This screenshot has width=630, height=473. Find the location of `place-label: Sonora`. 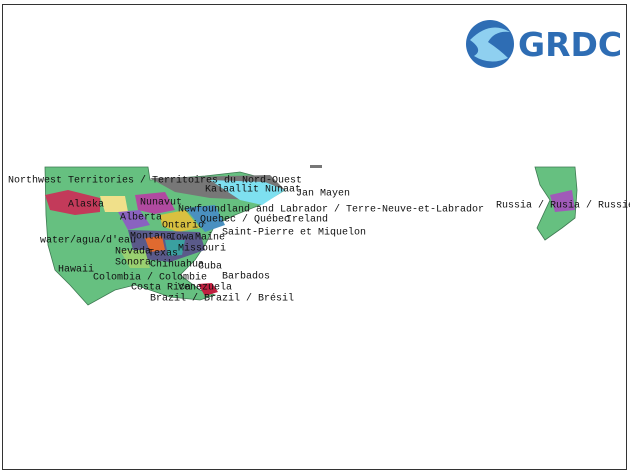

place-label: Sonora is located at coordinates (133, 263).